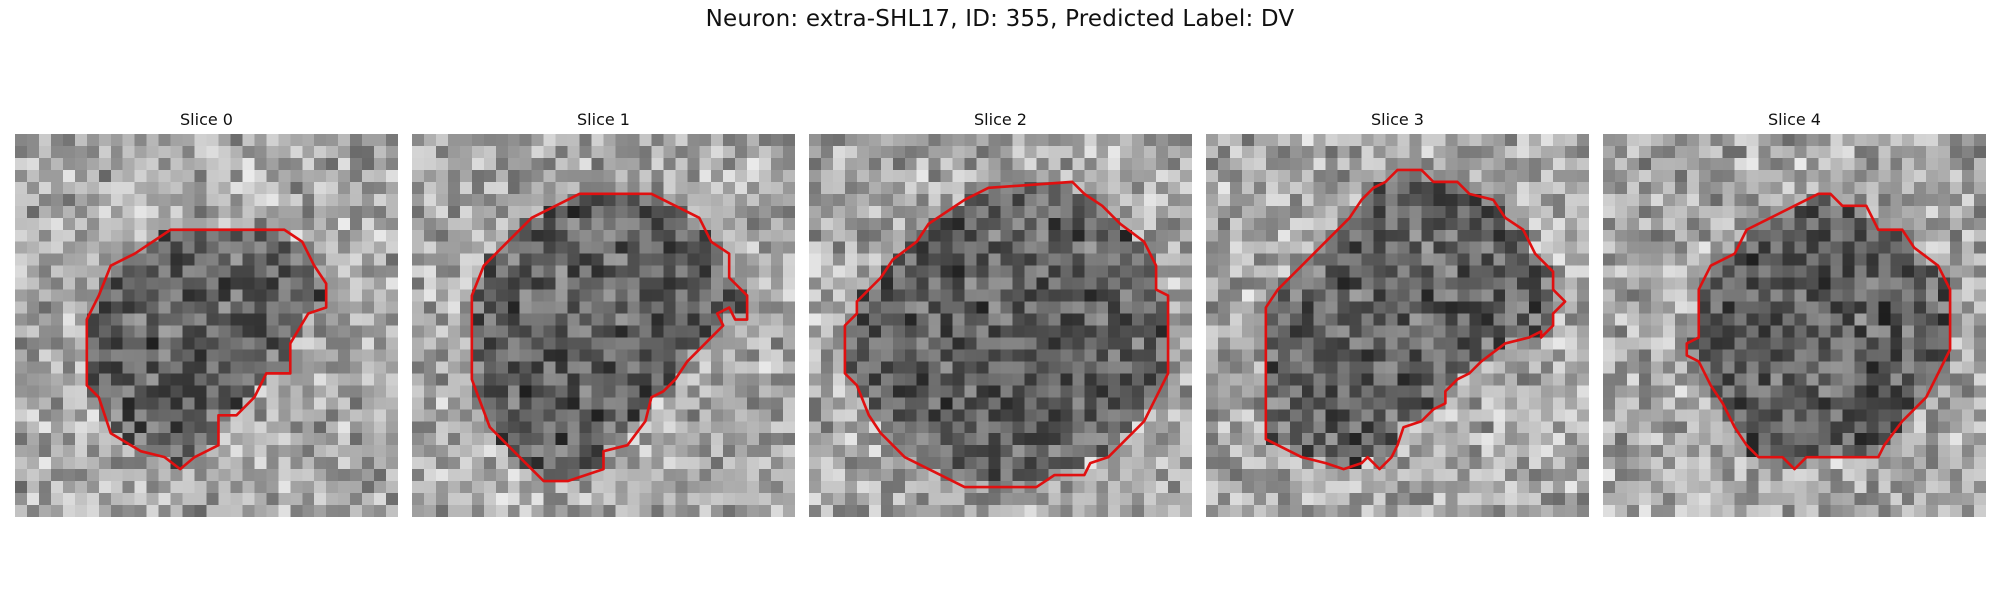  What do you see at coordinates (603, 119) in the screenshot?
I see `slice-title-1: Slice 1` at bounding box center [603, 119].